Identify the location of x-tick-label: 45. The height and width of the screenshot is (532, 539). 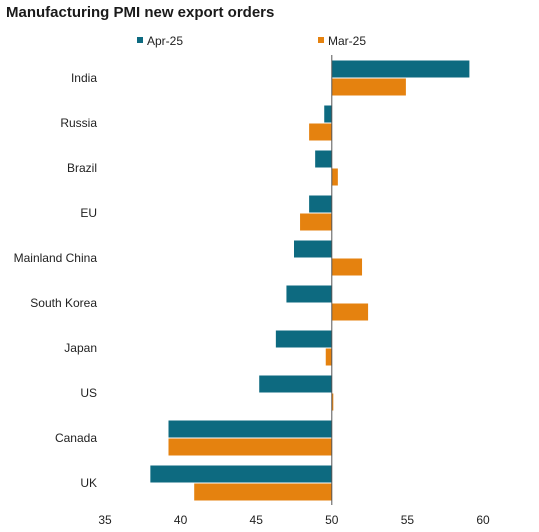
(257, 520).